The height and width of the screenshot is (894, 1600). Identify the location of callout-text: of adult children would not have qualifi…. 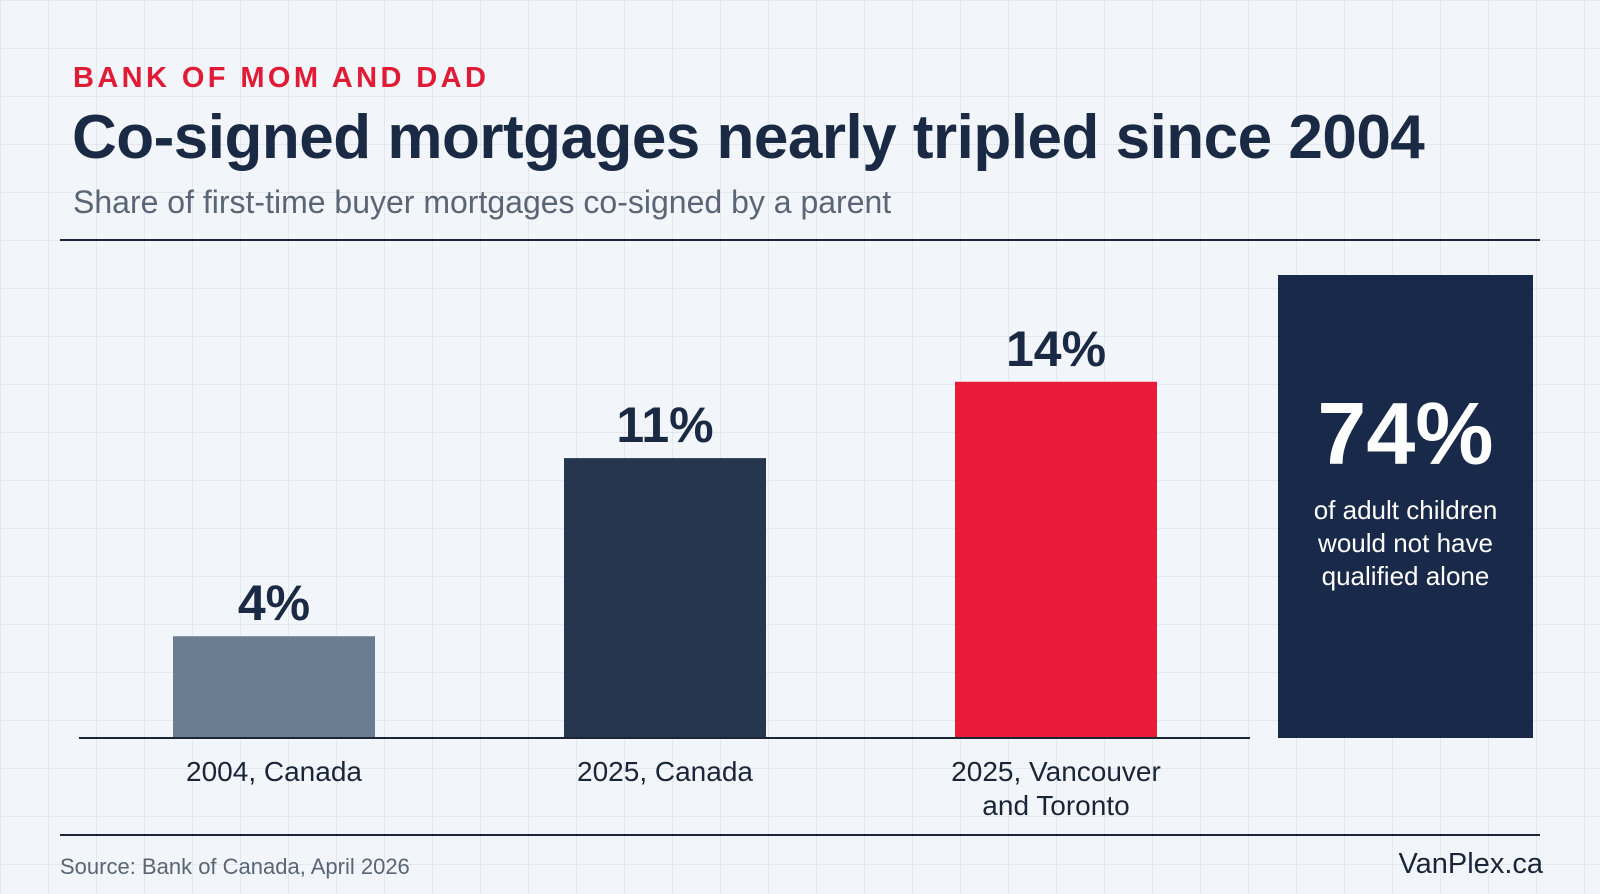
(1405, 543).